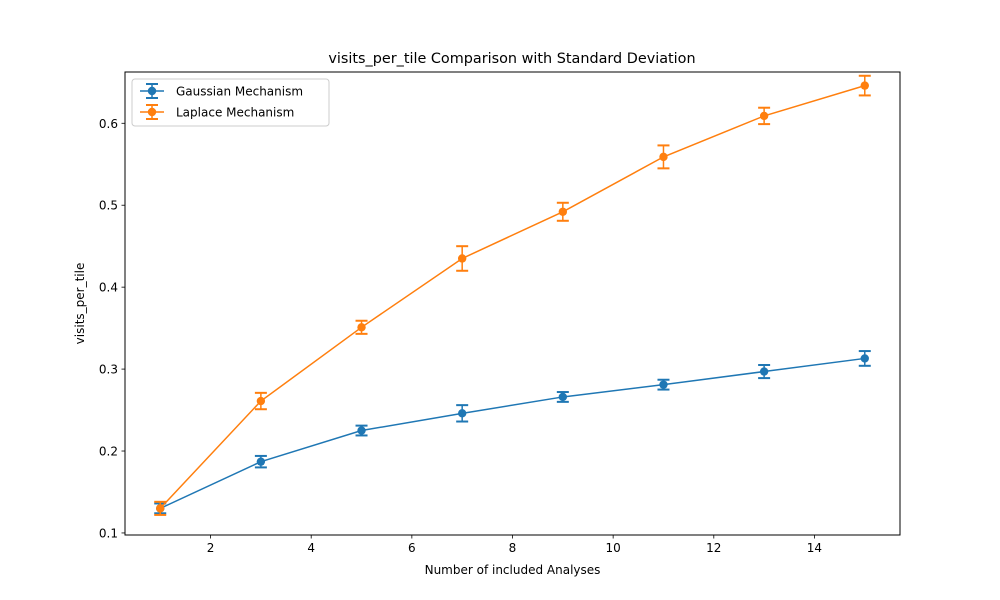  Describe the element at coordinates (412, 548) in the screenshot. I see `x-tick-label: 6` at that location.